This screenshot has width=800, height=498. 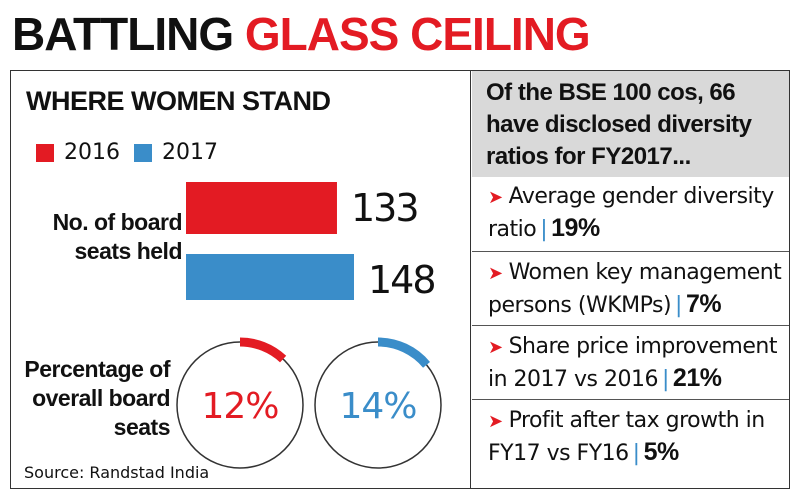 What do you see at coordinates (404, 352) in the screenshot?
I see `ring-arc-2017` at bounding box center [404, 352].